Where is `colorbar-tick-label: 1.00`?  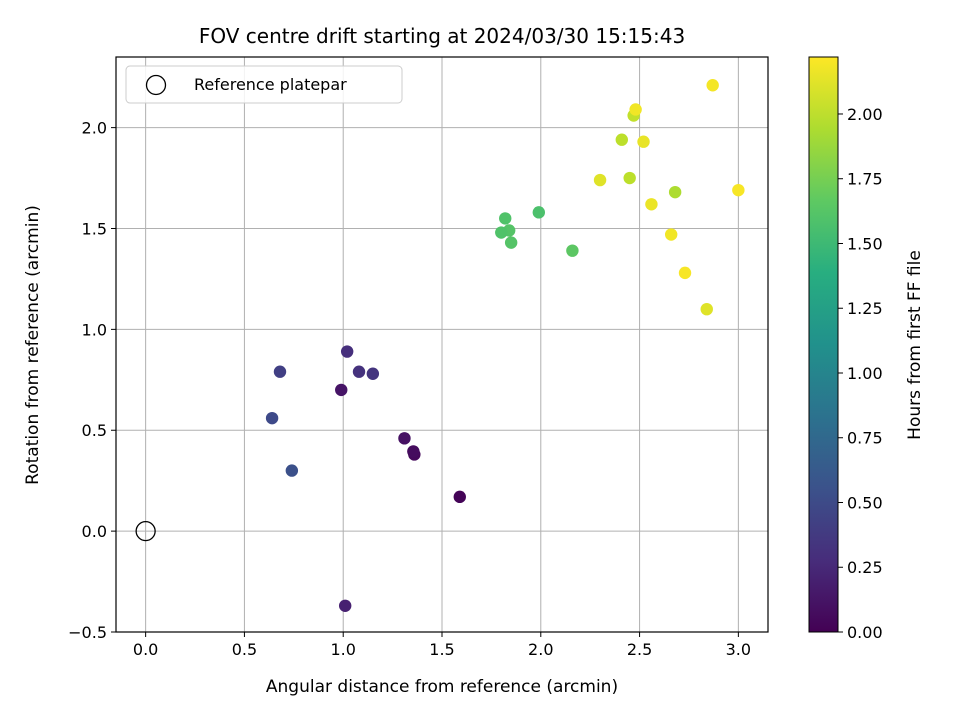 colorbar-tick-label: 1.00 is located at coordinates (865, 373).